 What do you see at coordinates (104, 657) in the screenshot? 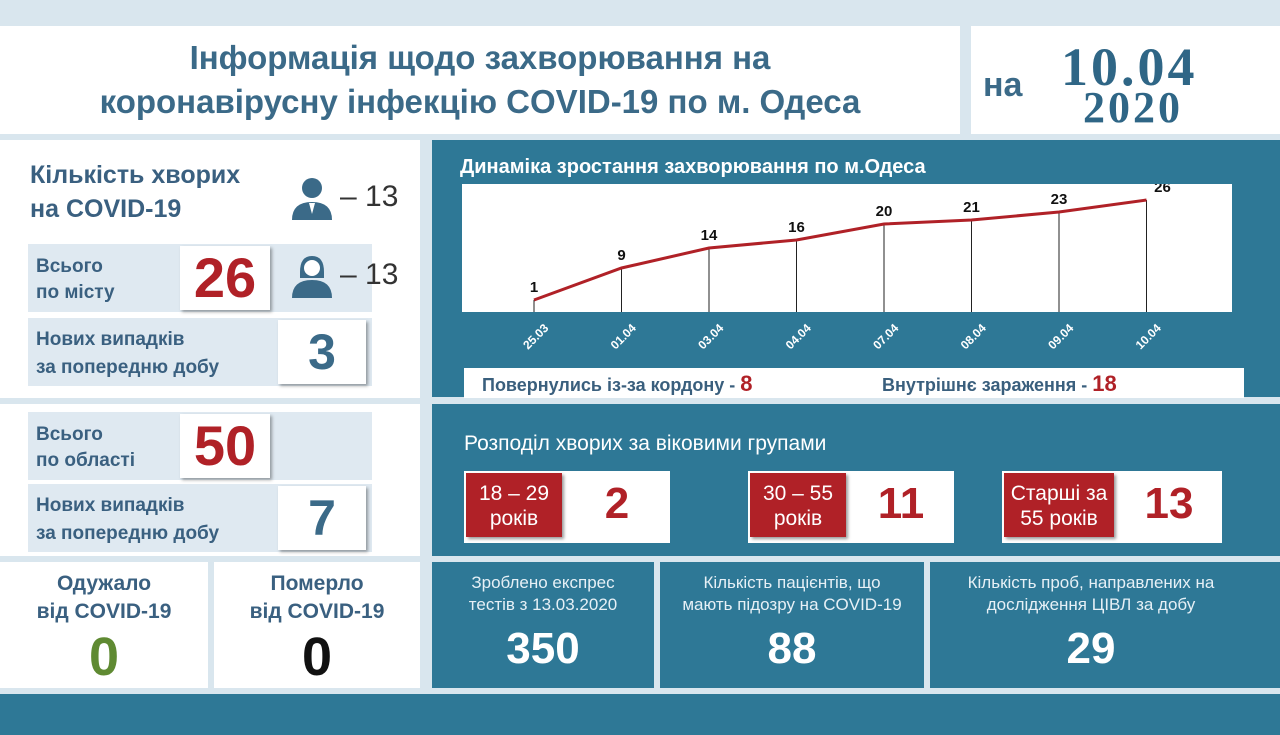
I see `recovered-value: 0` at bounding box center [104, 657].